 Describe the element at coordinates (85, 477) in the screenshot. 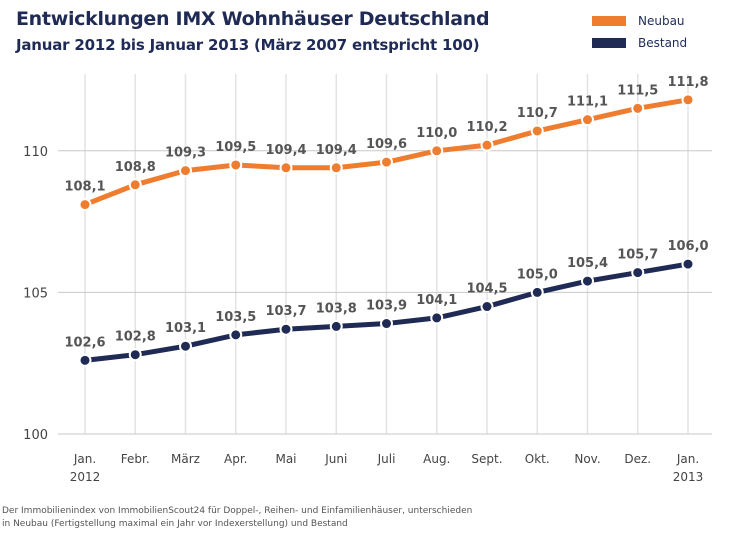

I see `x-tick-label: 2012` at that location.